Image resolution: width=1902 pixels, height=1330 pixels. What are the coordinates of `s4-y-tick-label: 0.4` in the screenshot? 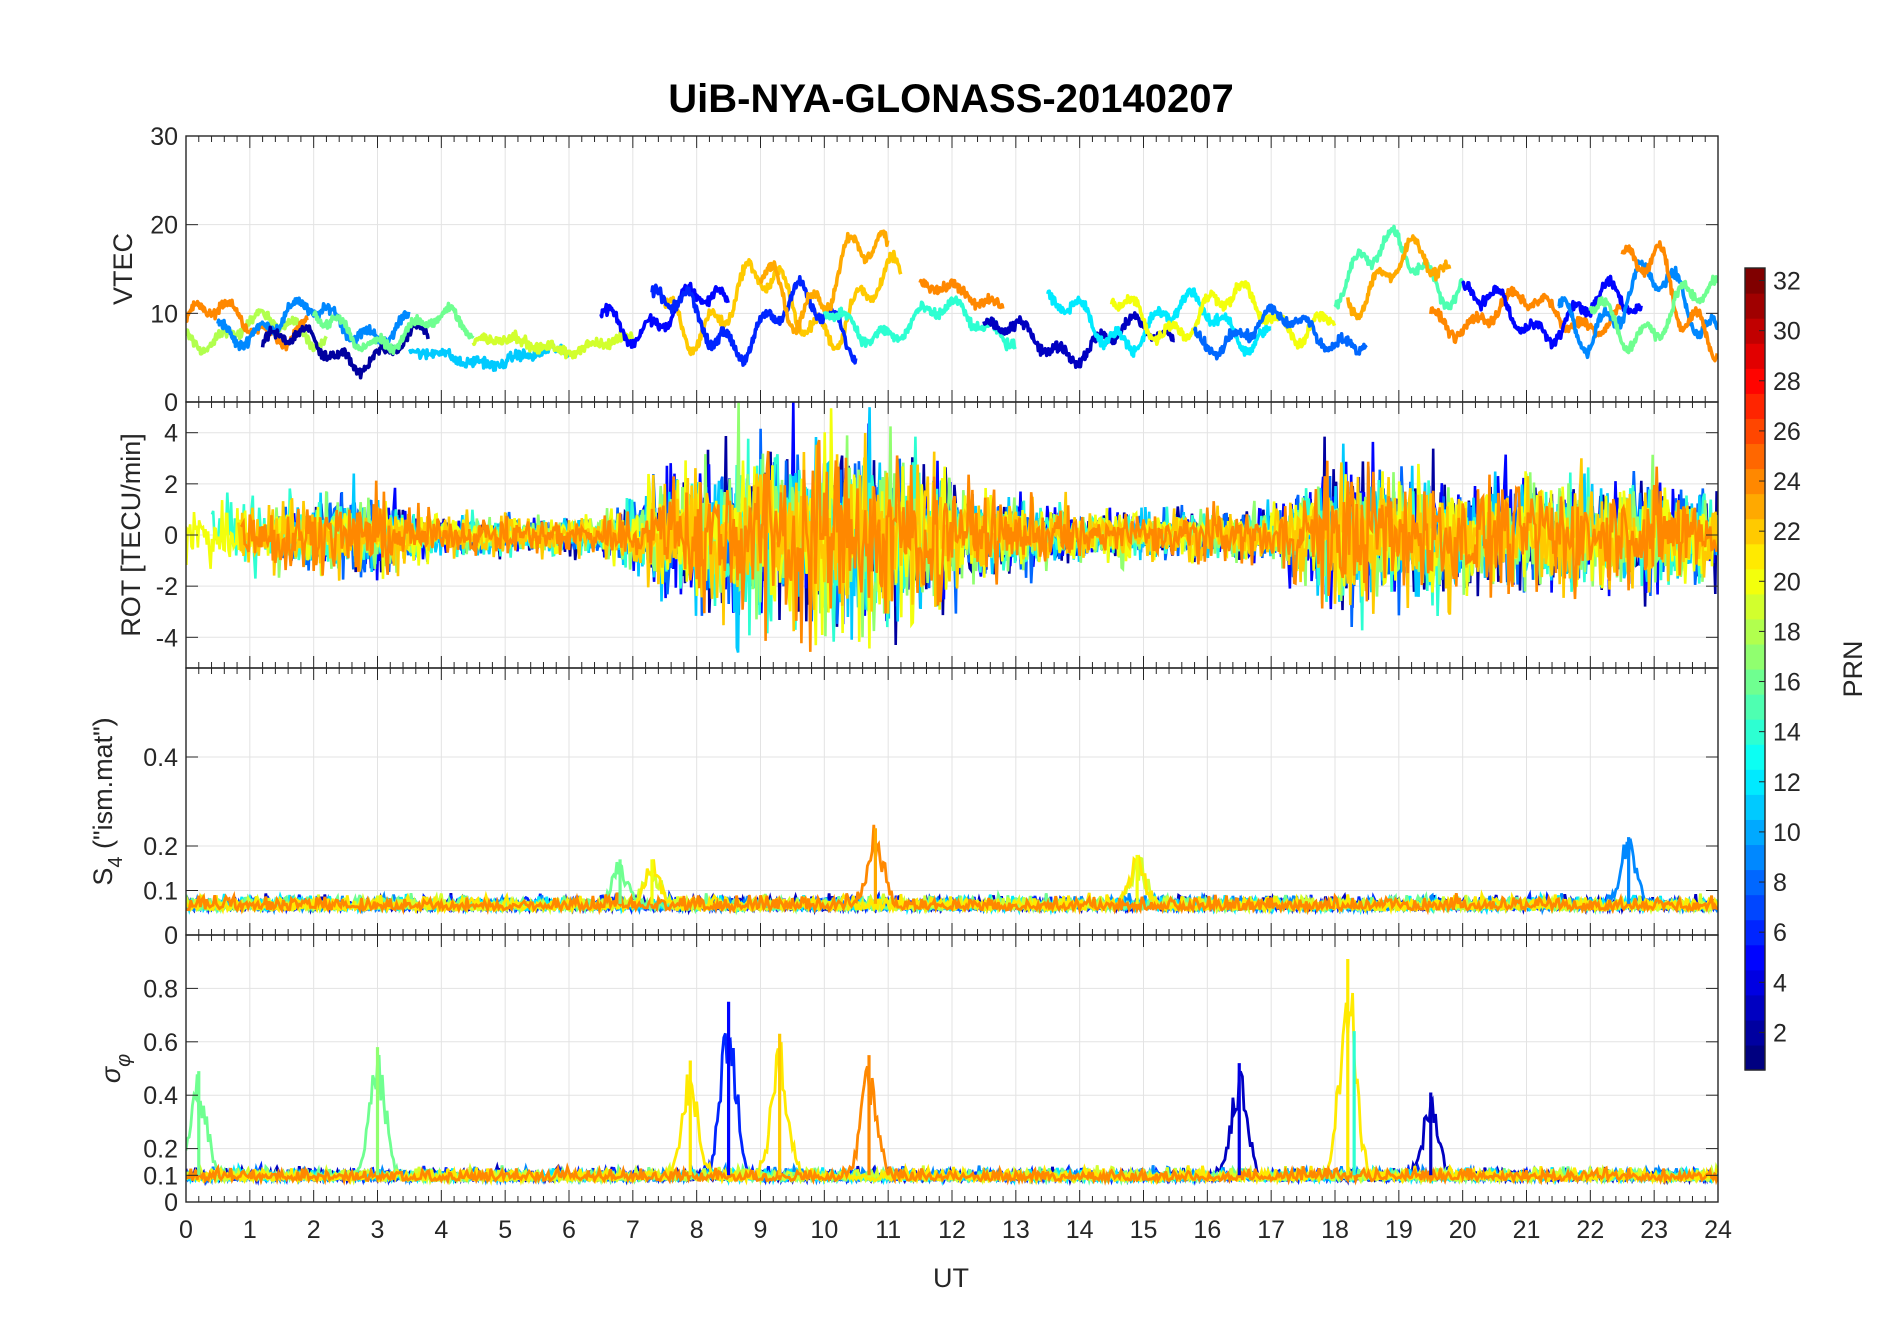 It's located at (160, 758).